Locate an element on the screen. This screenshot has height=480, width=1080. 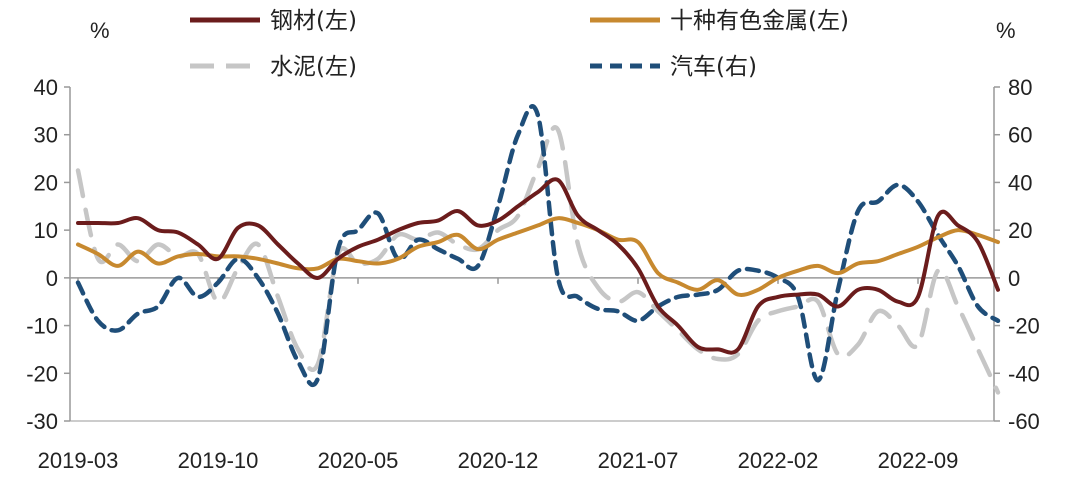
right-tick-label: 40 is located at coordinates (1020, 182).